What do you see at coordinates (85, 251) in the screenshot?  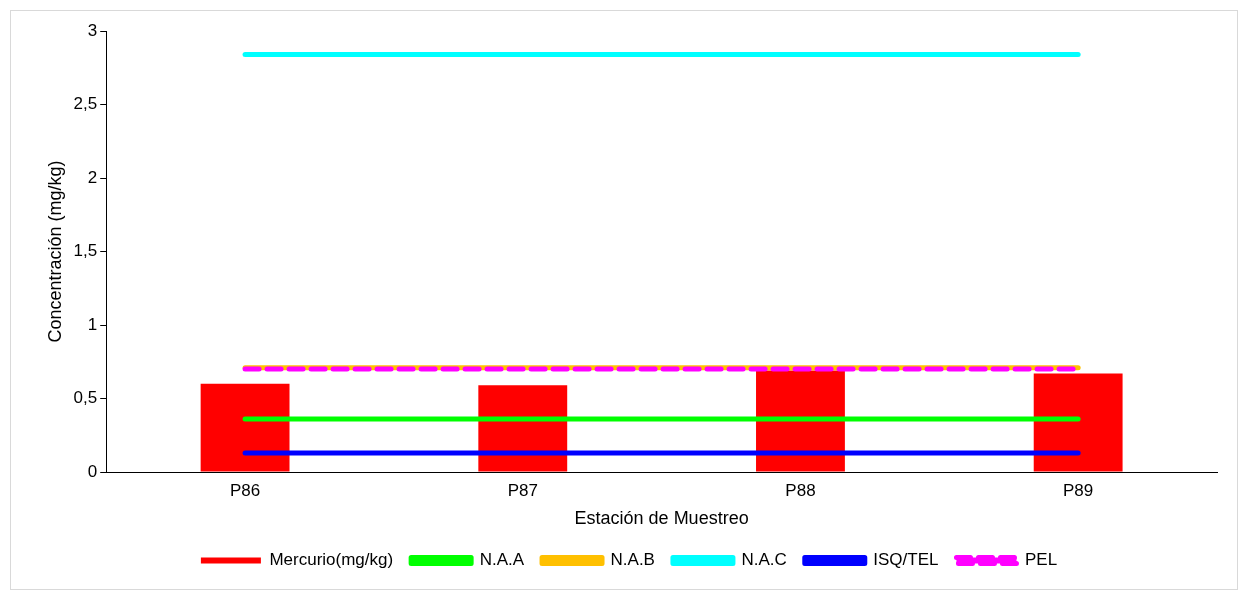 I see `y-tick-label: 1,5` at bounding box center [85, 251].